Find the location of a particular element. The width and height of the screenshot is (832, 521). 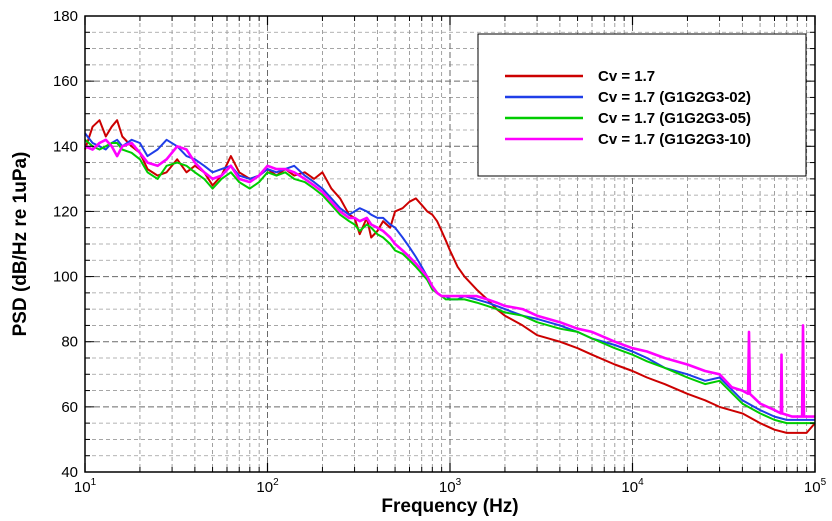

y-tick-label: 80 is located at coordinates (69, 342).